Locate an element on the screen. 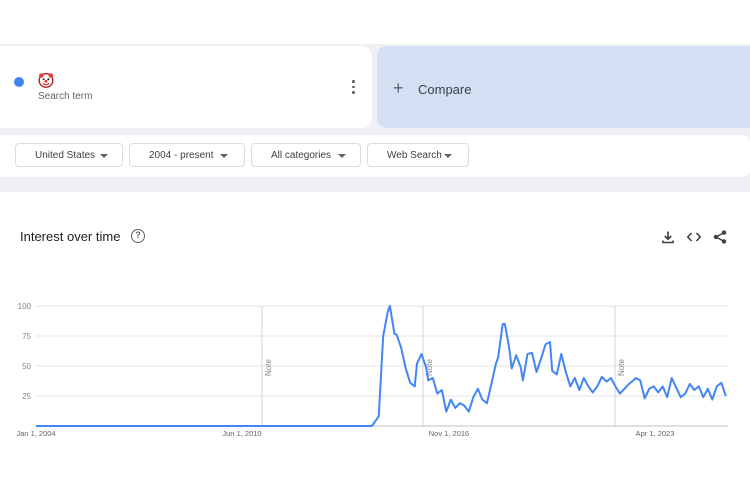  category-dropdown-label: All categories is located at coordinates (301, 155).